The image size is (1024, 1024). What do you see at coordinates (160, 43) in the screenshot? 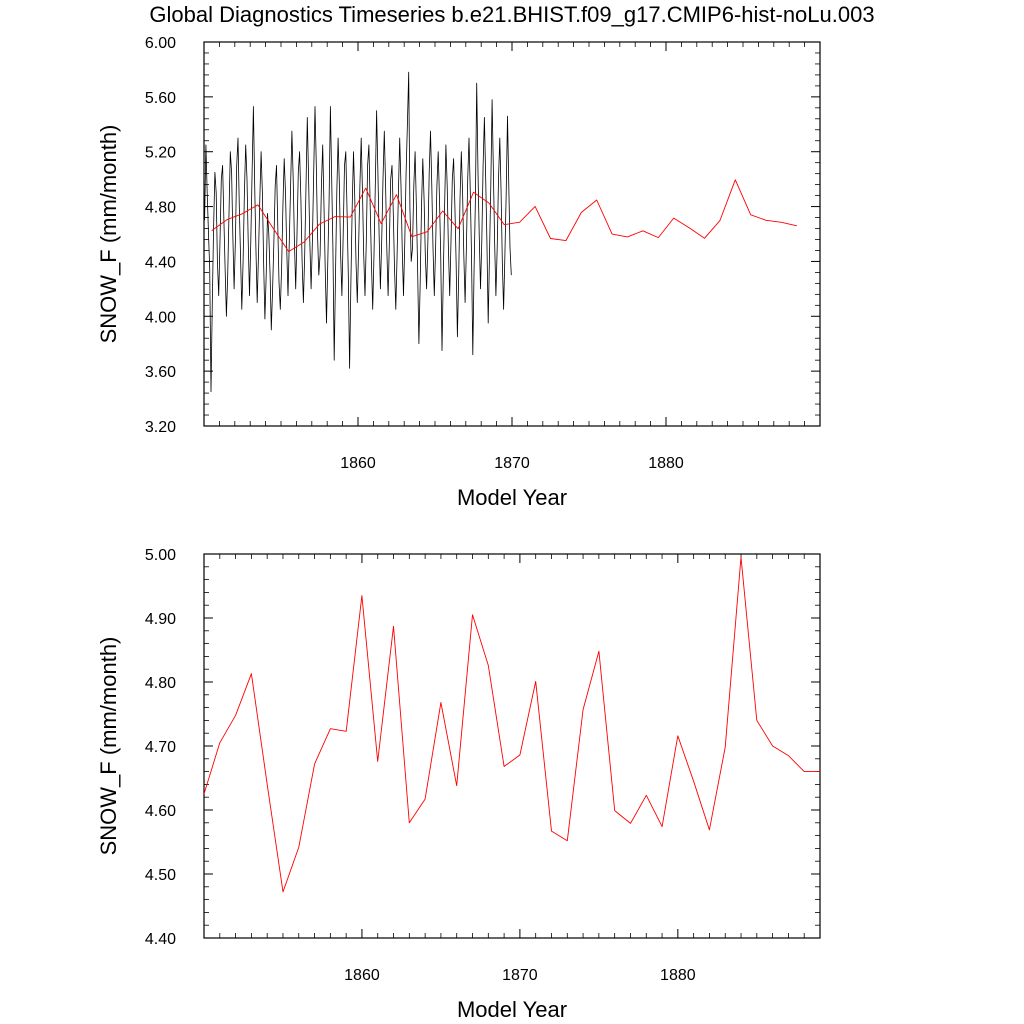
I see `y-tick-label: 6.00` at bounding box center [160, 43].